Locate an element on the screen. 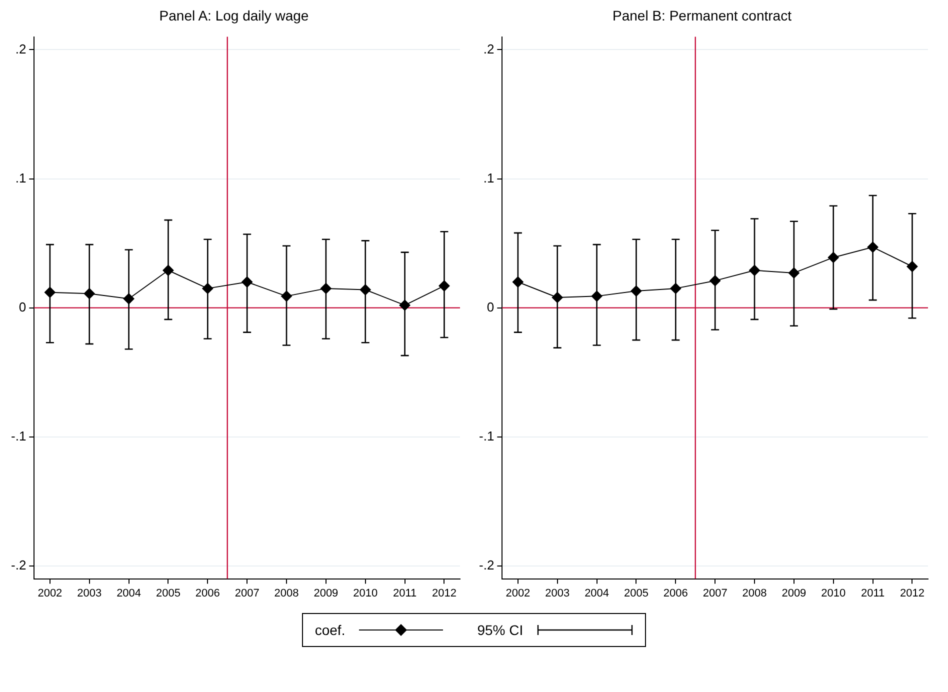  text: coef. is located at coordinates (330, 630).